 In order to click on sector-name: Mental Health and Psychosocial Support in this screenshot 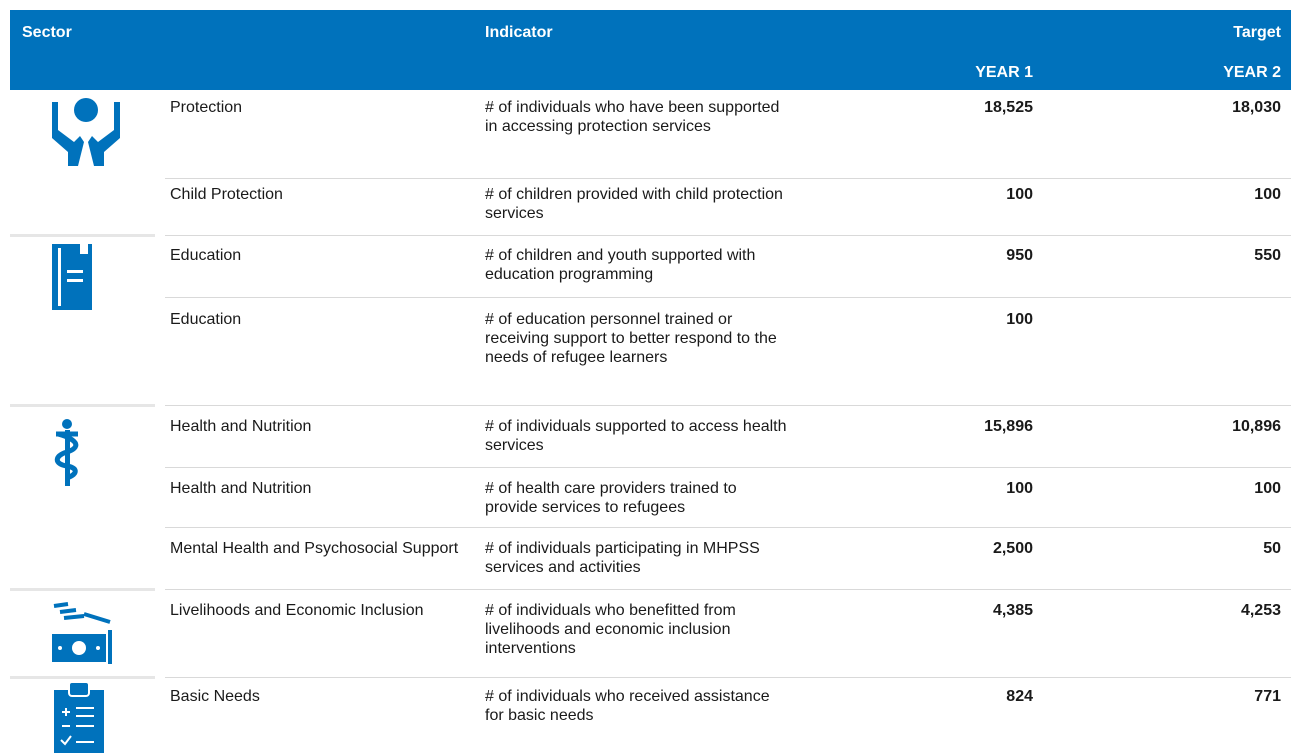, I will do `click(314, 548)`.